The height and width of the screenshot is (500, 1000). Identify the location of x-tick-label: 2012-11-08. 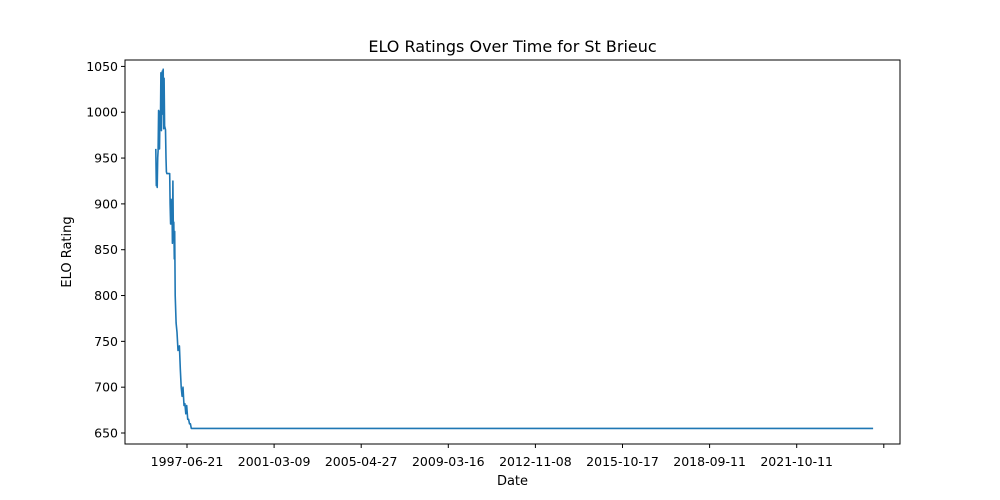
(535, 461).